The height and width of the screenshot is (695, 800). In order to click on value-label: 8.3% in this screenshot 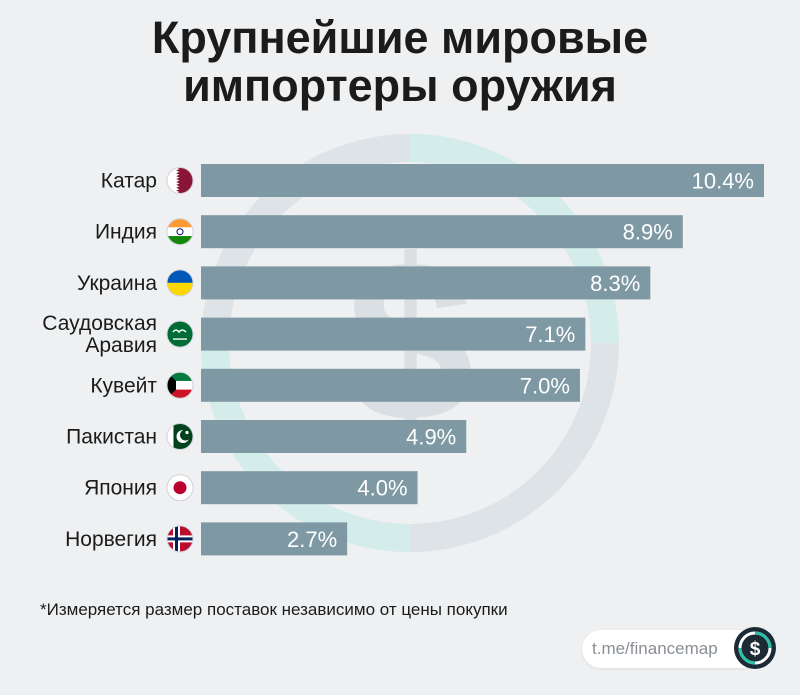, I will do `click(615, 283)`.